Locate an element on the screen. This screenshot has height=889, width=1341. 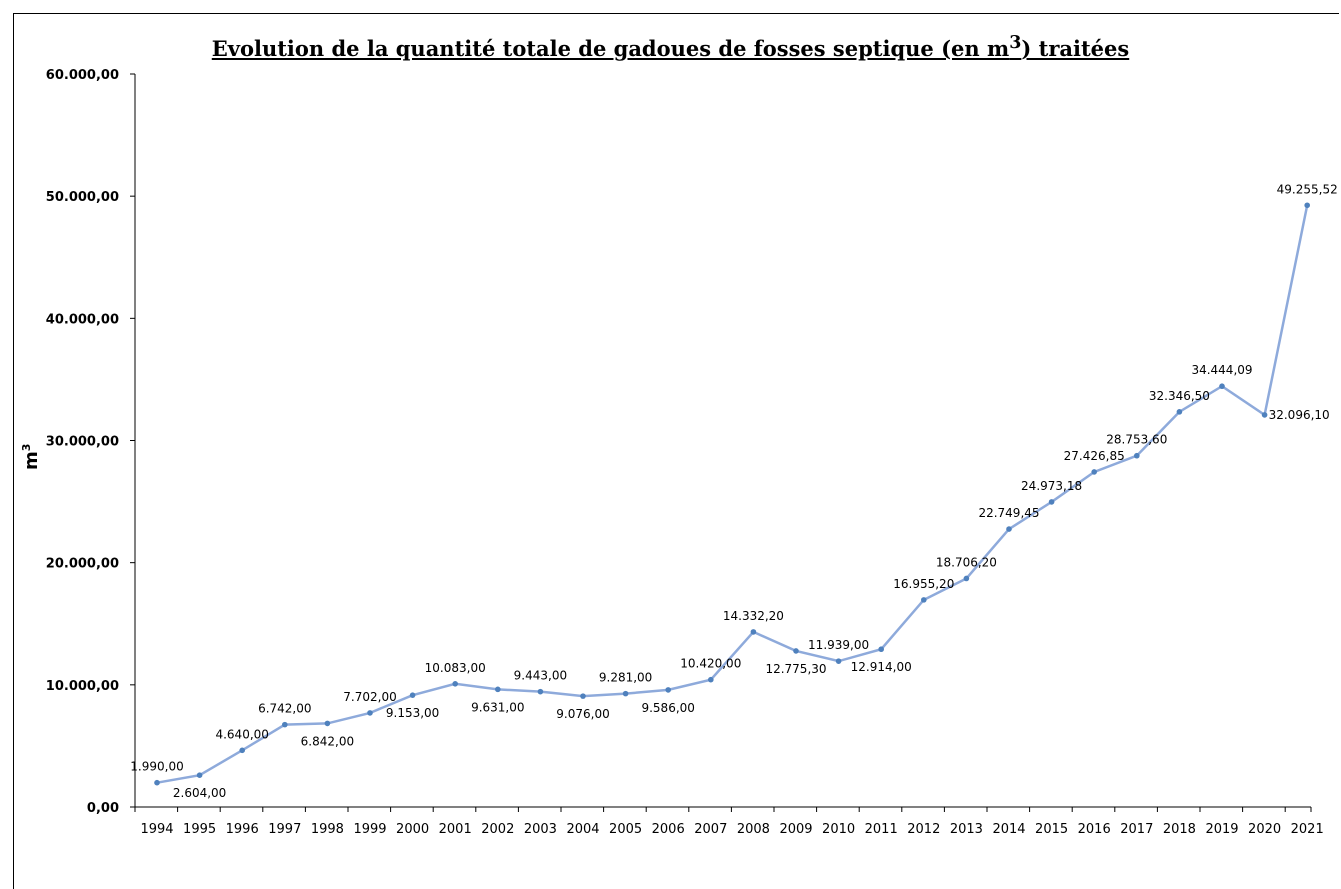
x-tick-label: 2020 is located at coordinates (1264, 829).